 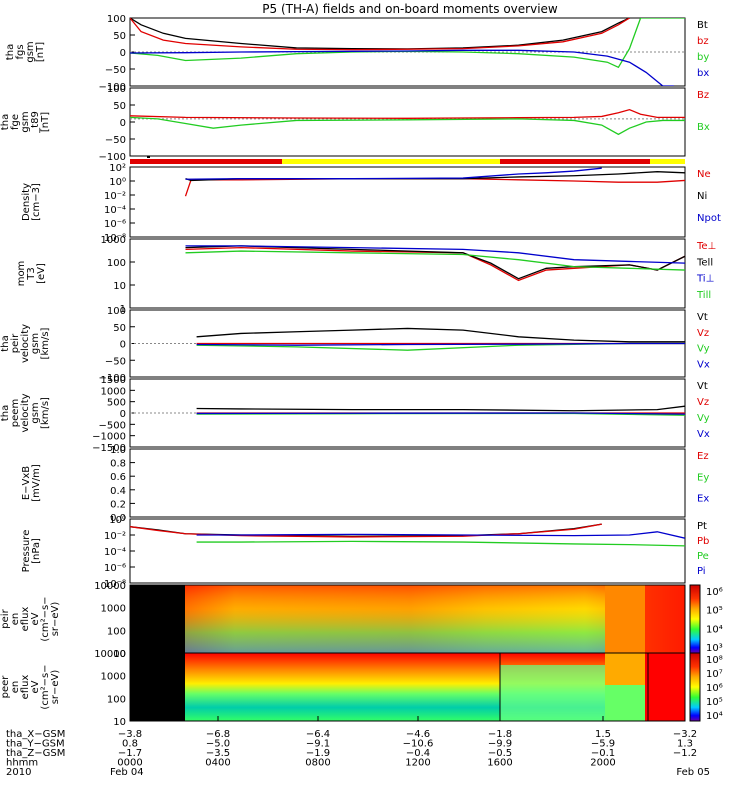 I want to click on series-bx-line, so click(x=402, y=67).